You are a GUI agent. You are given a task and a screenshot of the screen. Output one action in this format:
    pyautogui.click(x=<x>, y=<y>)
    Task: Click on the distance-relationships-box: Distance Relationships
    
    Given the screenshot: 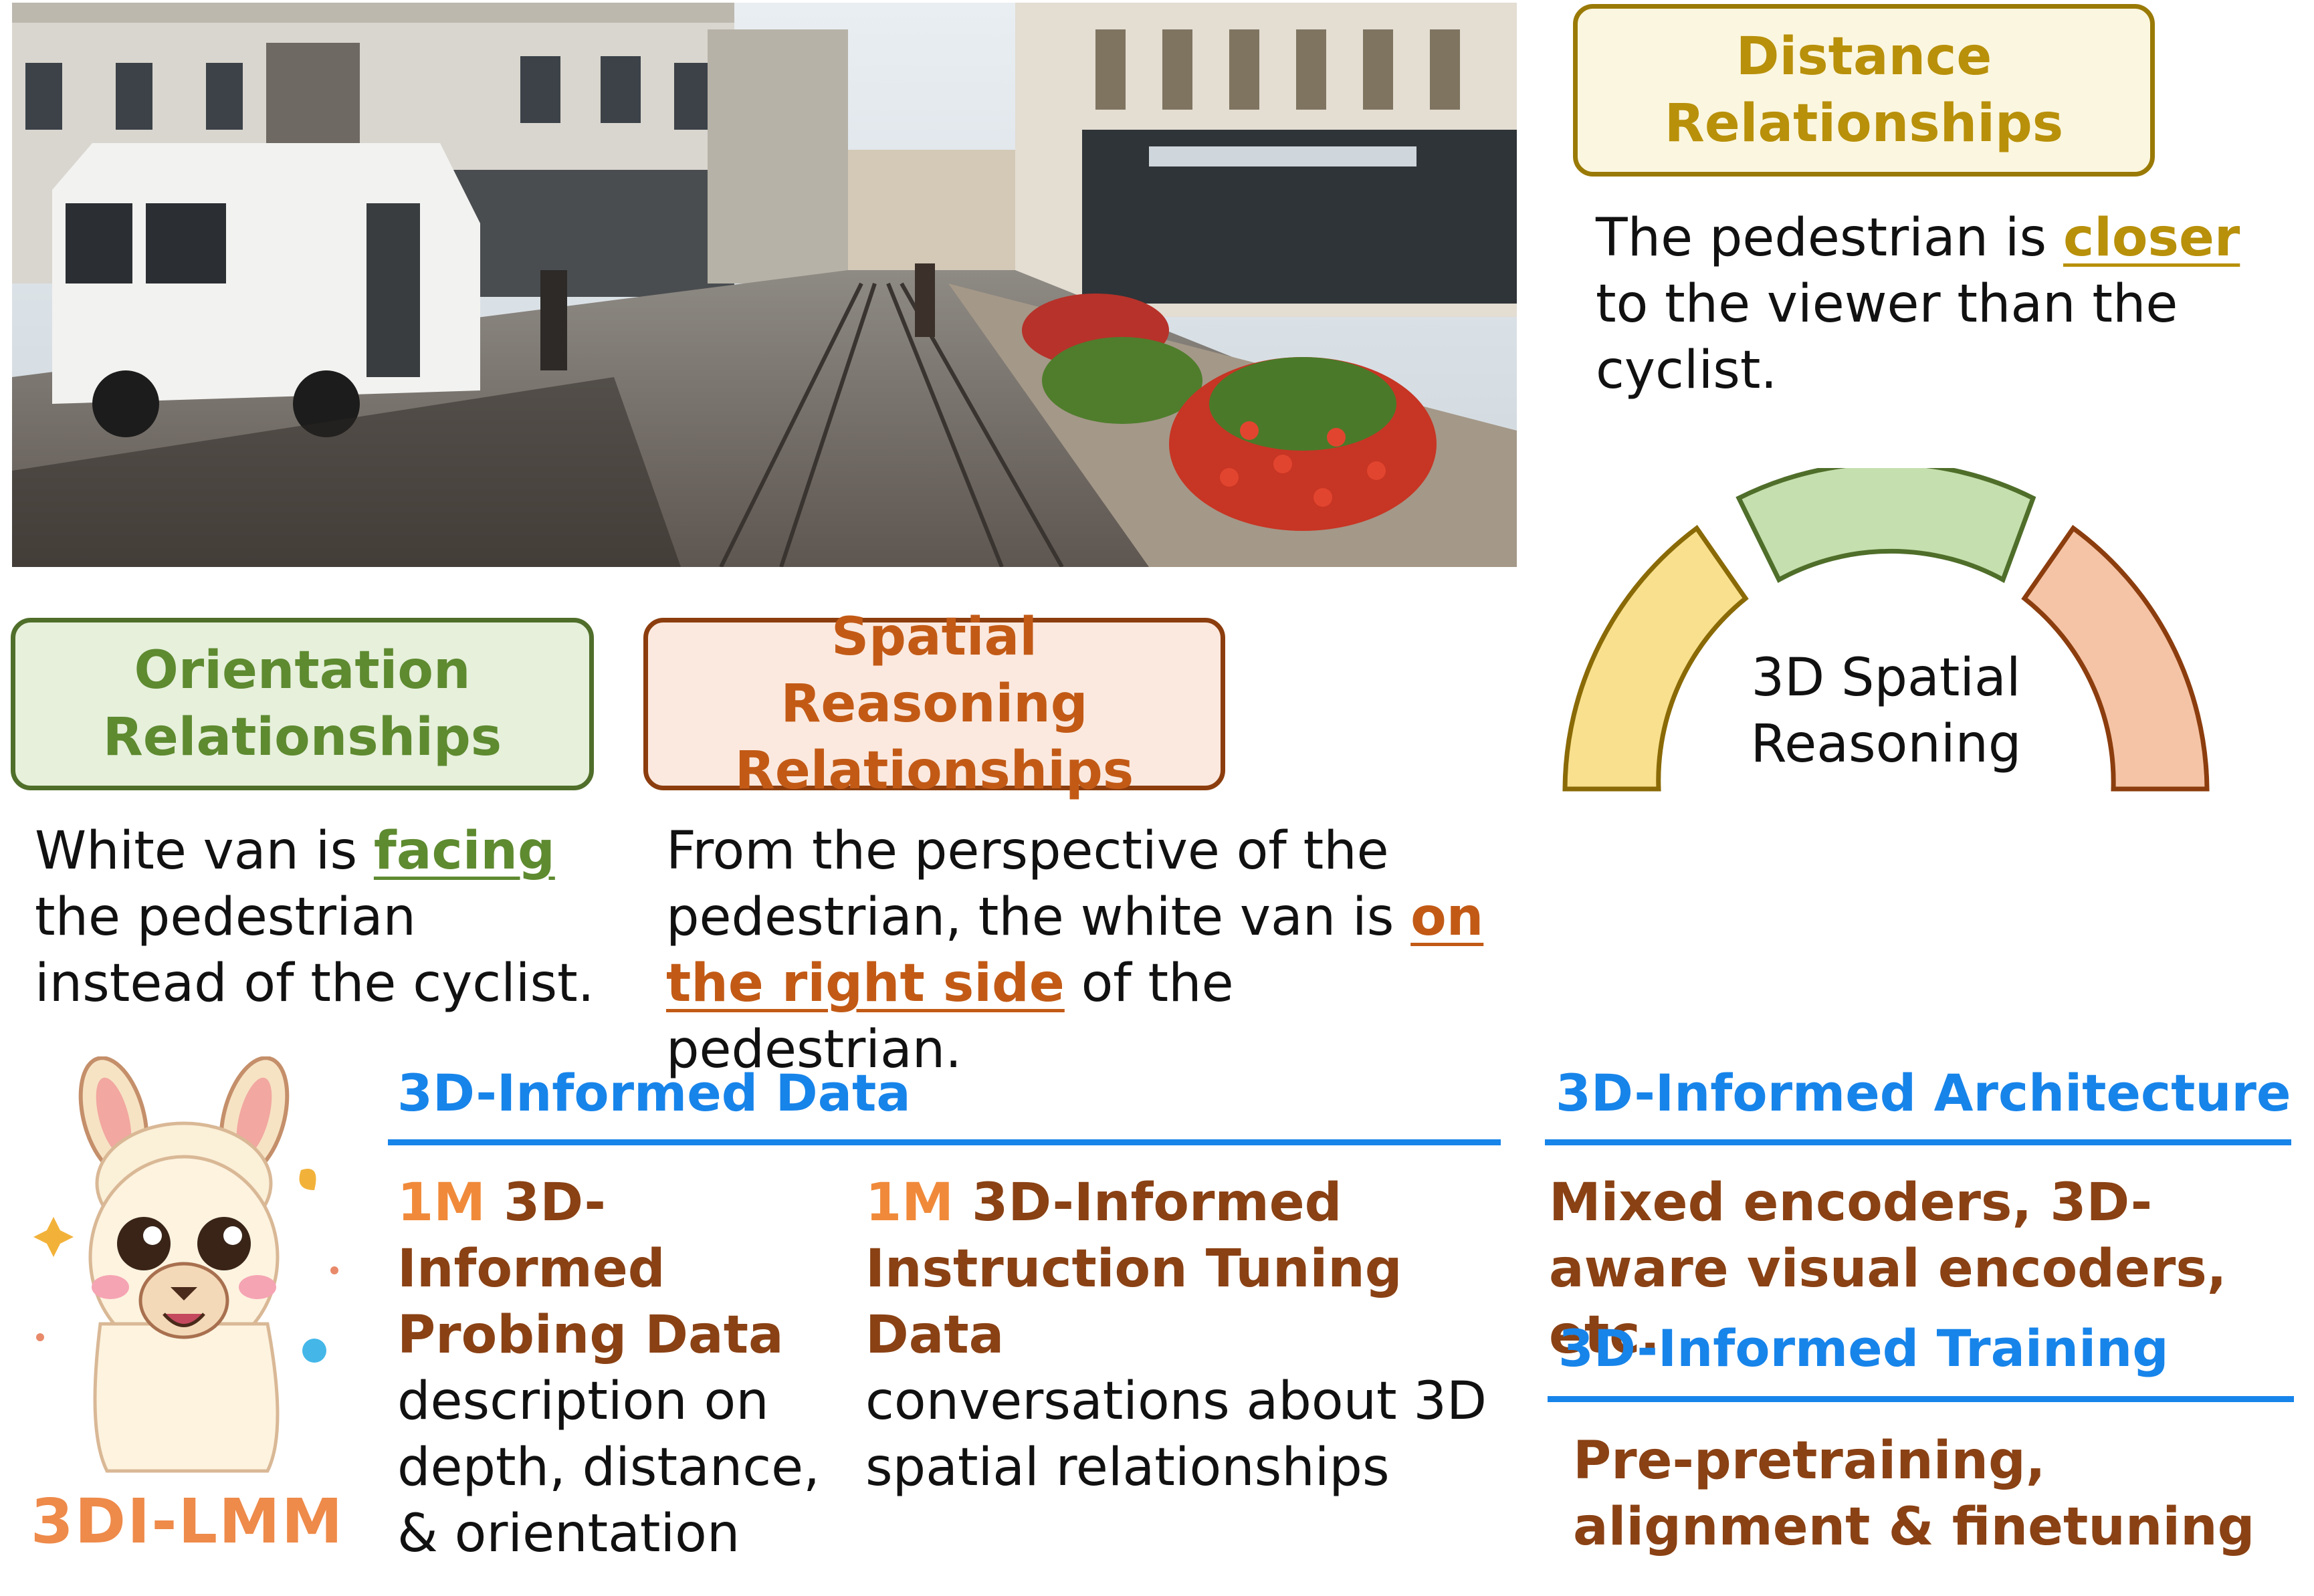 What is the action you would take?
    pyautogui.click(x=1864, y=90)
    